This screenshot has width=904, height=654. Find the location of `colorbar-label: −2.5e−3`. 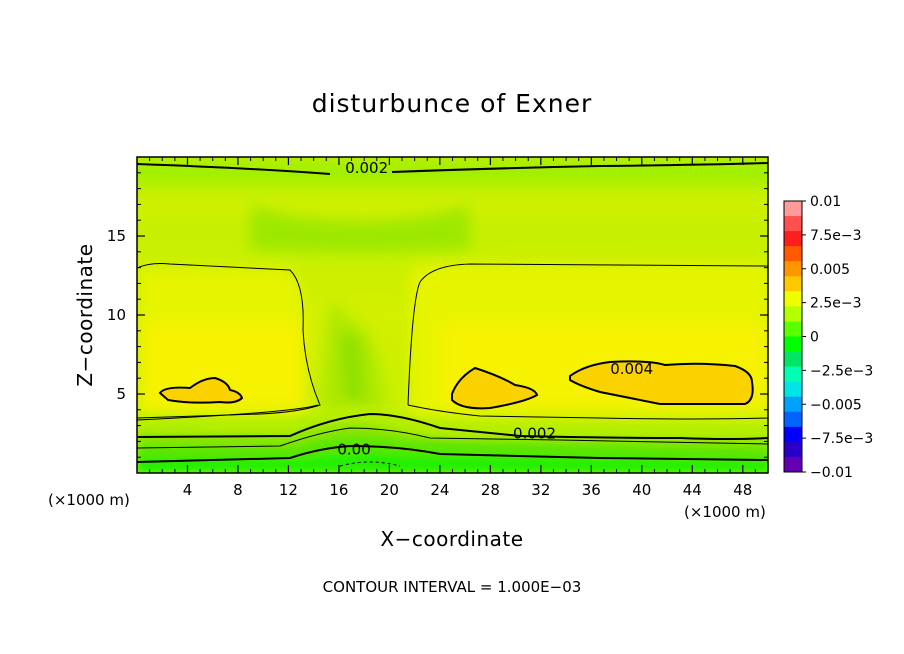

colorbar-label: −2.5e−3 is located at coordinates (841, 371).